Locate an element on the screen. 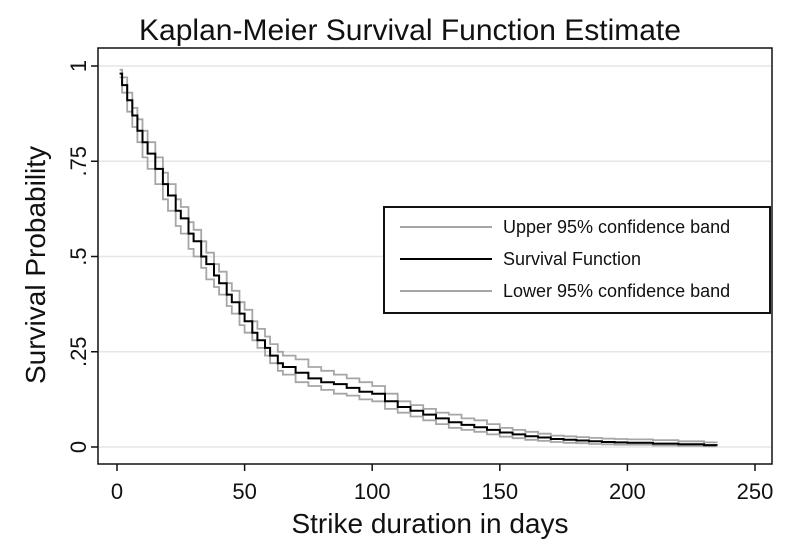  y-axis-ticks: 0 .25 .5 .75 1 is located at coordinates (82, 256).